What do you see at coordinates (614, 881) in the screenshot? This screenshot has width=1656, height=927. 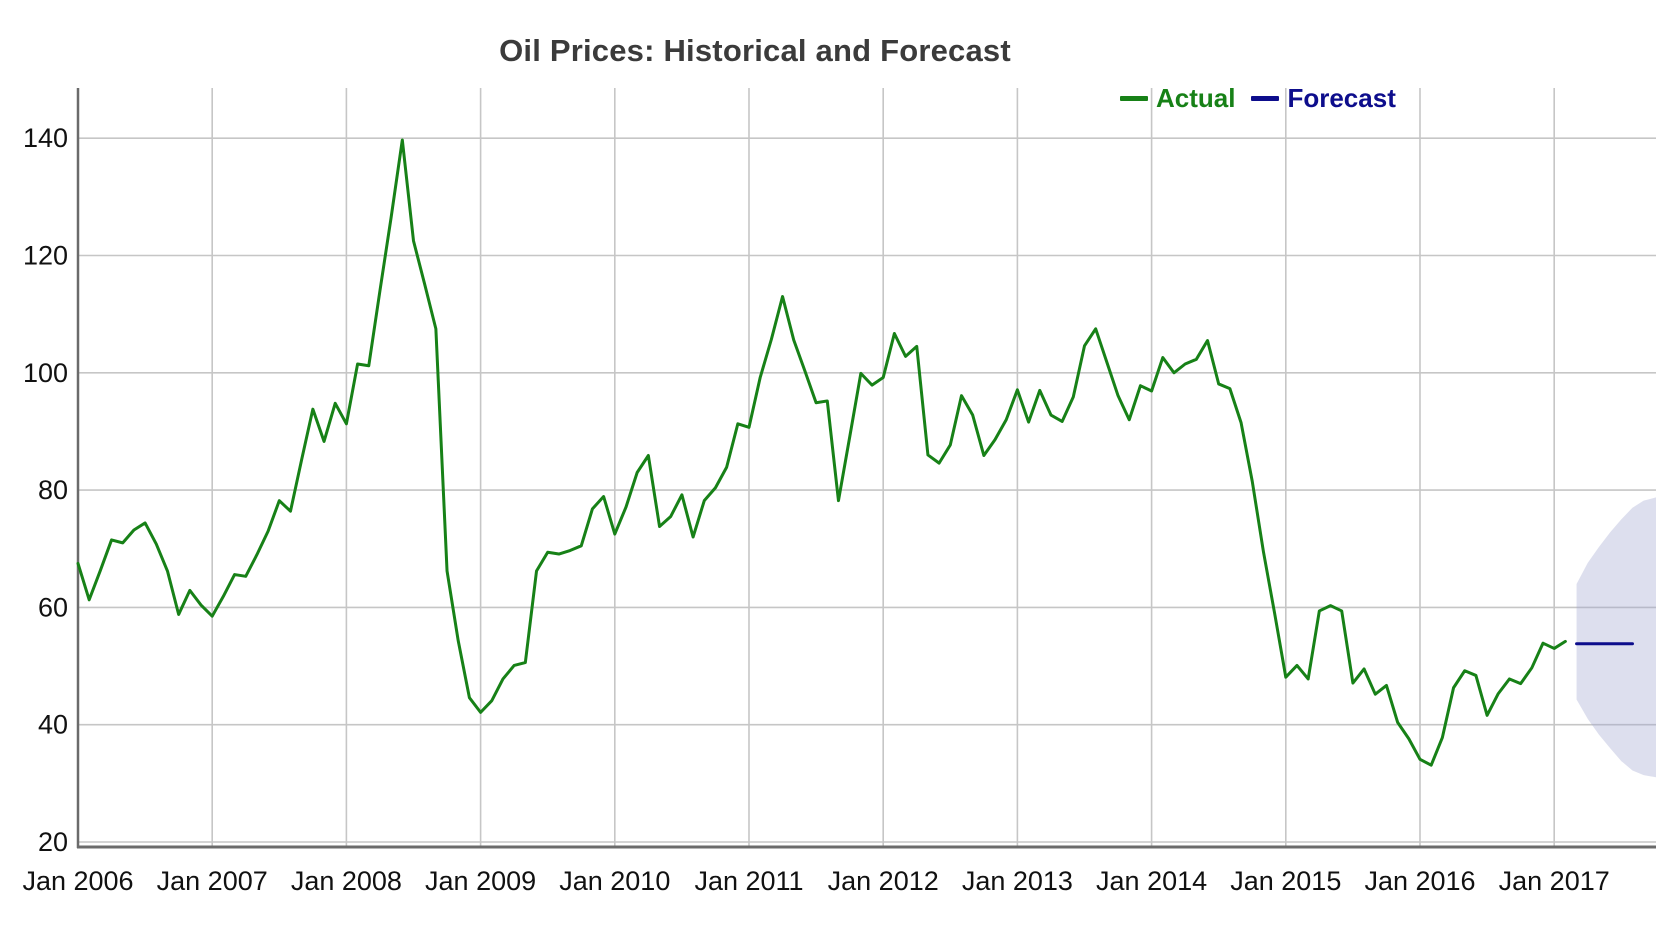 I see `x-tick-label: Jan 2010` at bounding box center [614, 881].